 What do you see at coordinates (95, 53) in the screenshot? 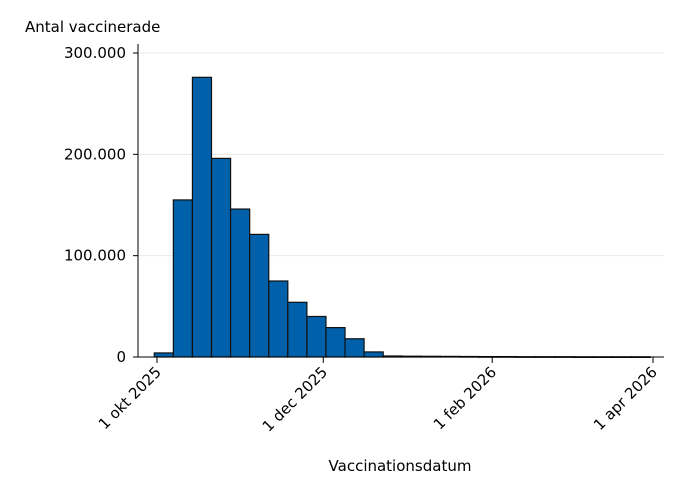
I see `y-tick-label: 300.000` at bounding box center [95, 53].